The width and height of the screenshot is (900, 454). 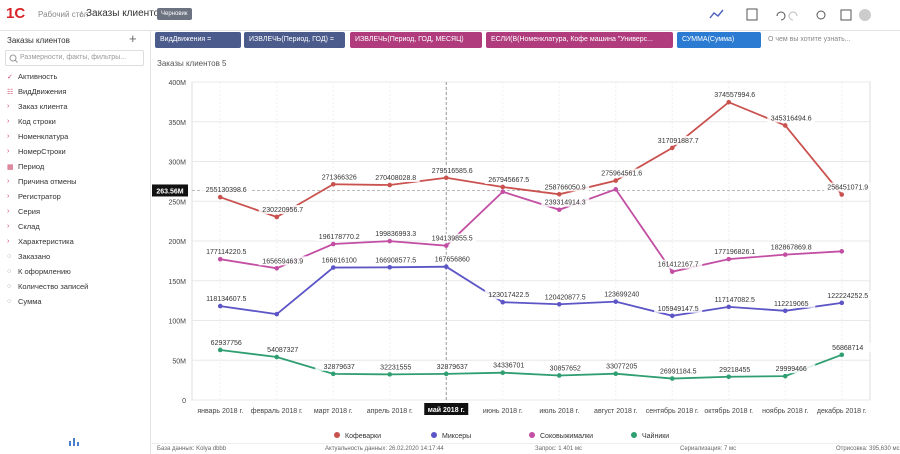 I want to click on data-label: 123017422.5, so click(x=508, y=295).